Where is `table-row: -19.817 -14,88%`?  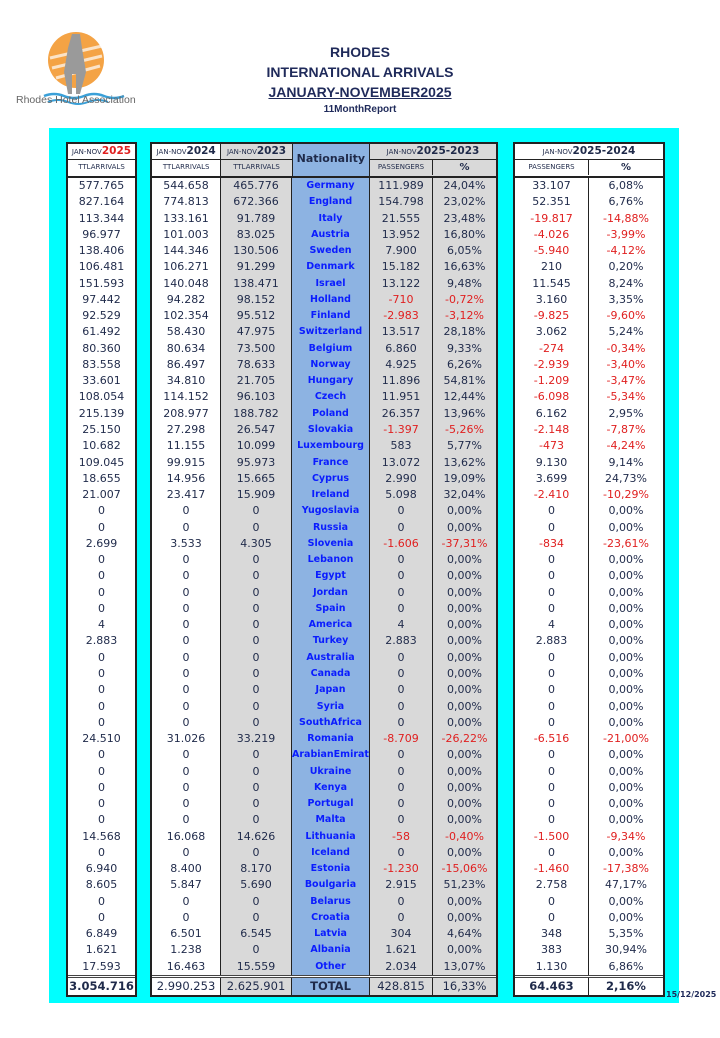 table-row: -19.817 -14,88% is located at coordinates (589, 218).